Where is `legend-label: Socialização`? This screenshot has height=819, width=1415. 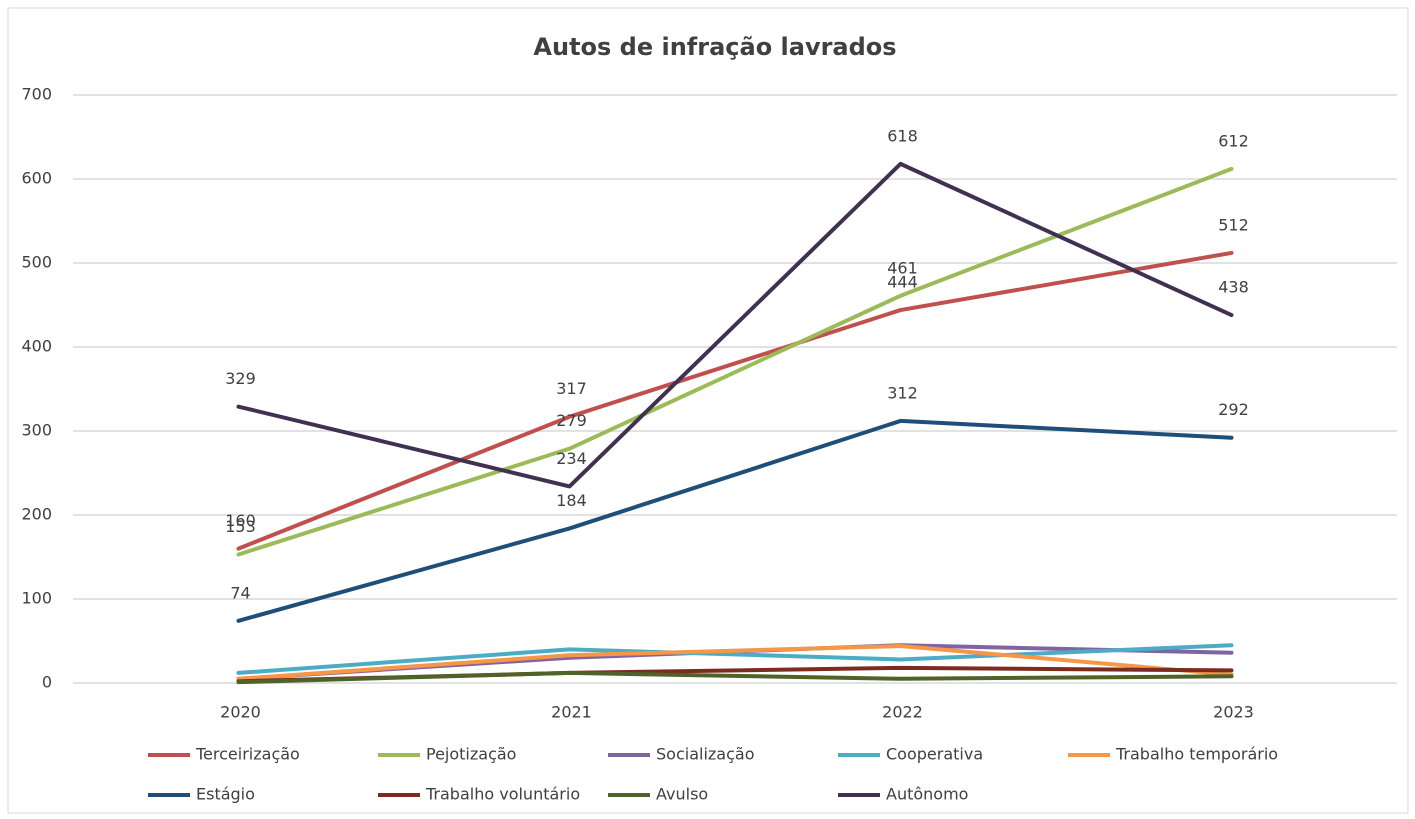 legend-label: Socialização is located at coordinates (705, 754).